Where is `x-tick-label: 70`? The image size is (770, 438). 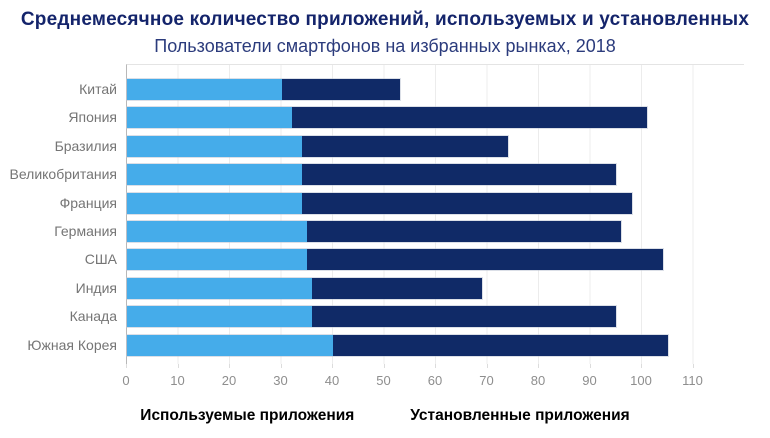 x-tick-label: 70 is located at coordinates (486, 380).